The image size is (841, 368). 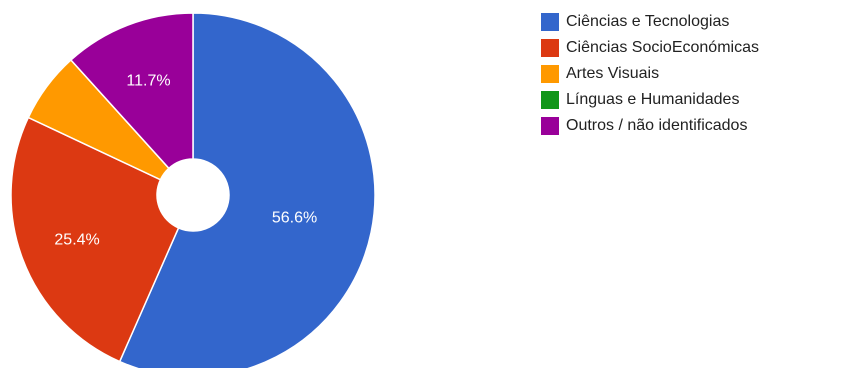 I want to click on legend-label: Ciências SocioEconómicas, so click(x=662, y=47).